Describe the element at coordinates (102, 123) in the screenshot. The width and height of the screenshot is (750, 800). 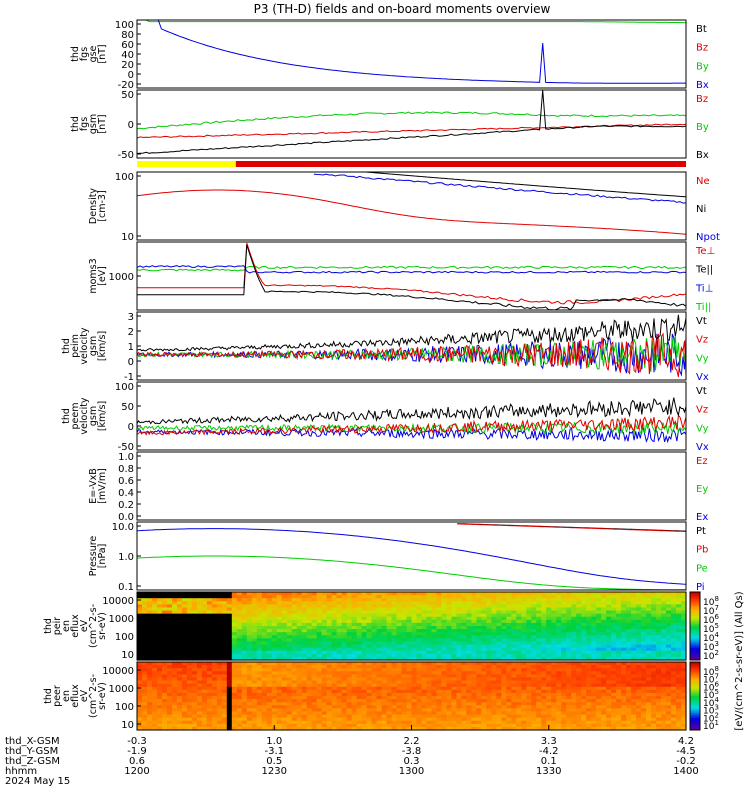
I see `y-axis-label: [nT]` at that location.